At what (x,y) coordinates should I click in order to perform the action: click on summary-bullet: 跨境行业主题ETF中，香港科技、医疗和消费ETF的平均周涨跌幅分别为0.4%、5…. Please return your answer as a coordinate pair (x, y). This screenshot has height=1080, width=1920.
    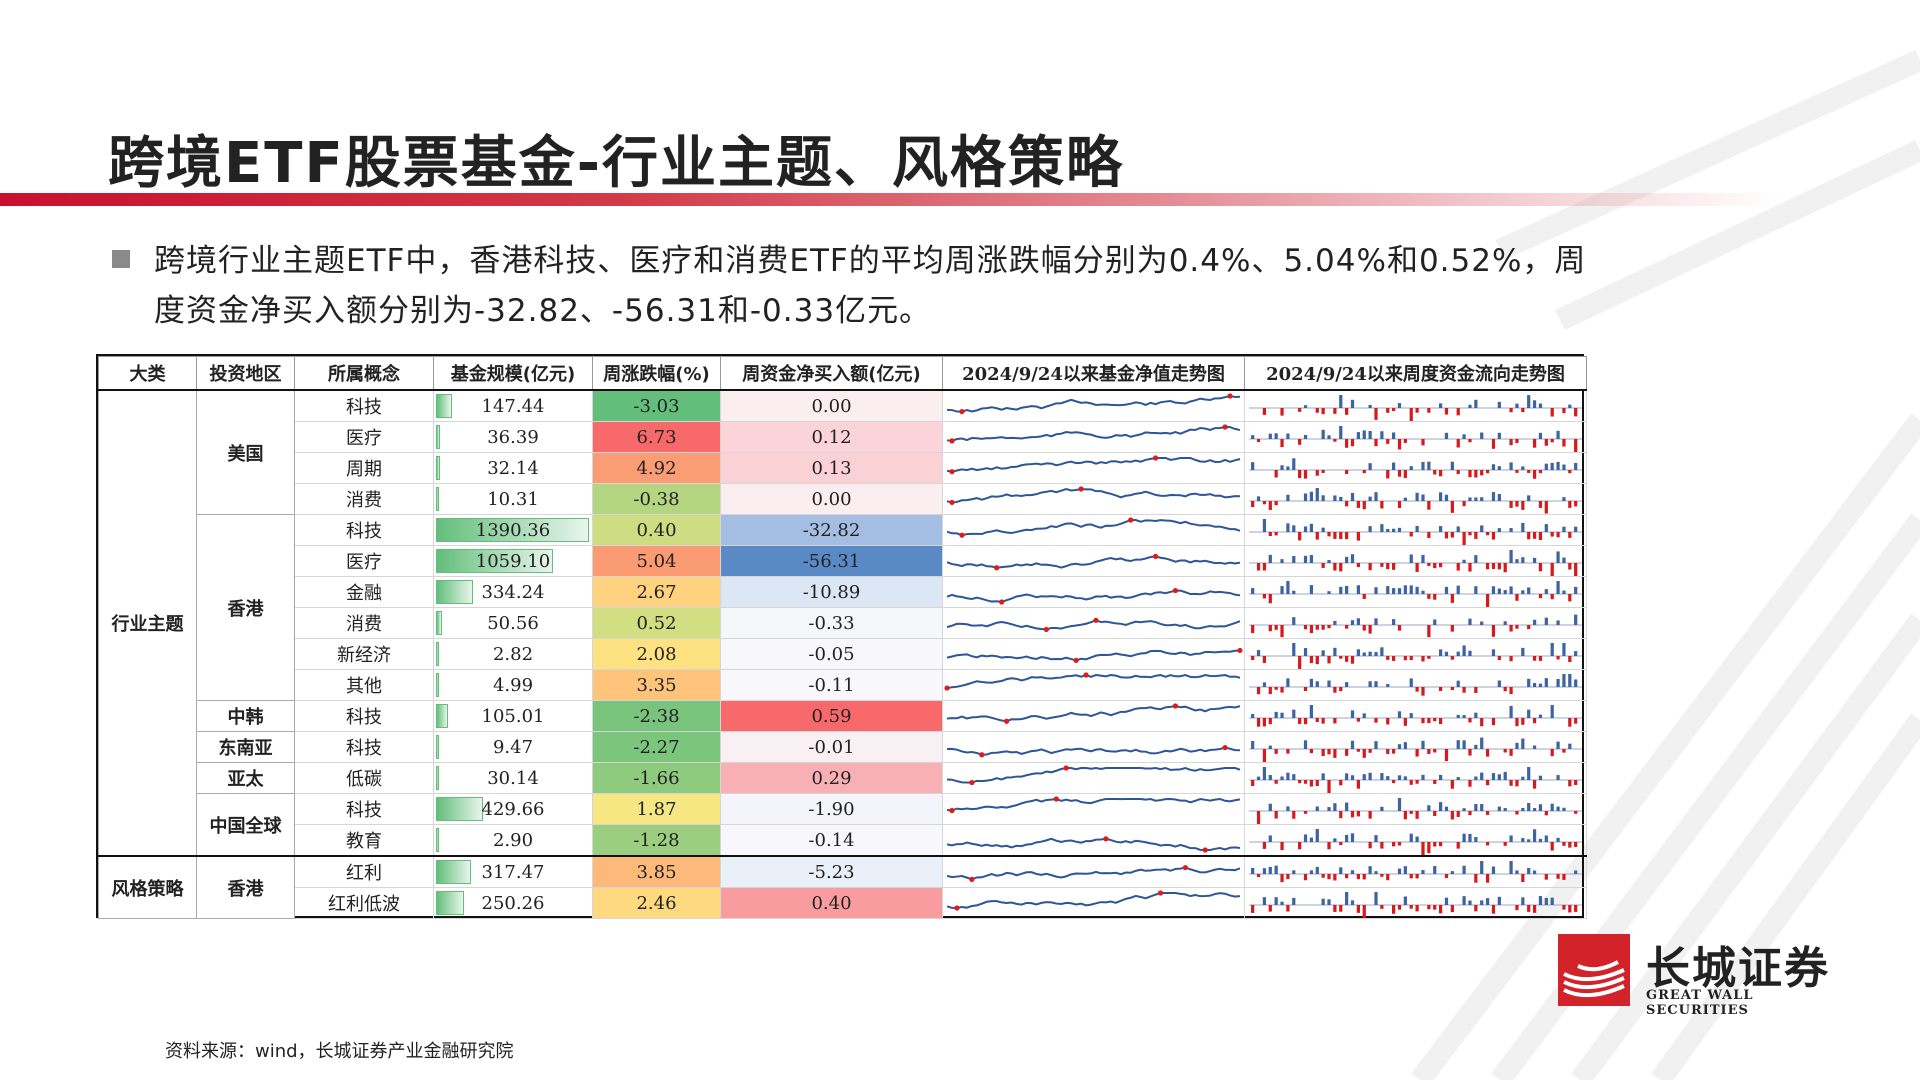
    Looking at the image, I should click on (852, 286).